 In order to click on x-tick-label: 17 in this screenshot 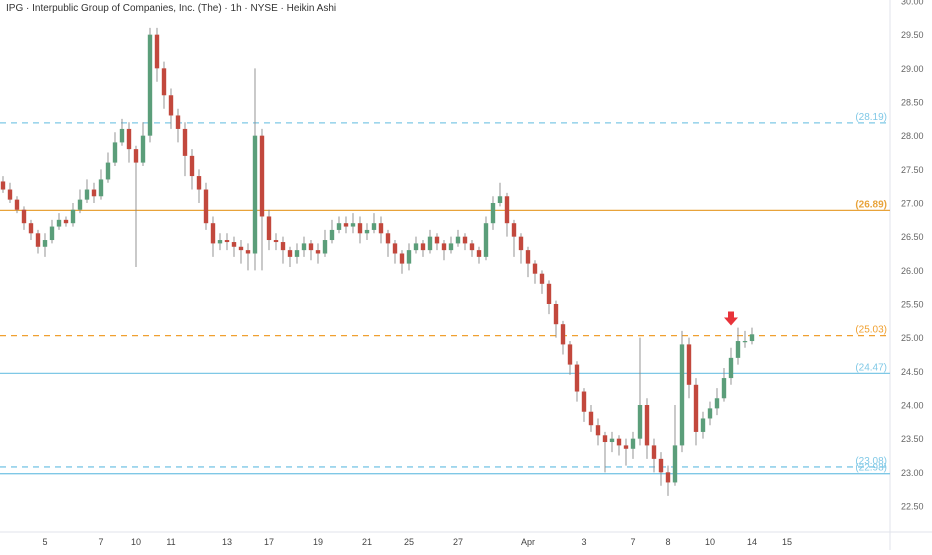, I will do `click(269, 542)`.